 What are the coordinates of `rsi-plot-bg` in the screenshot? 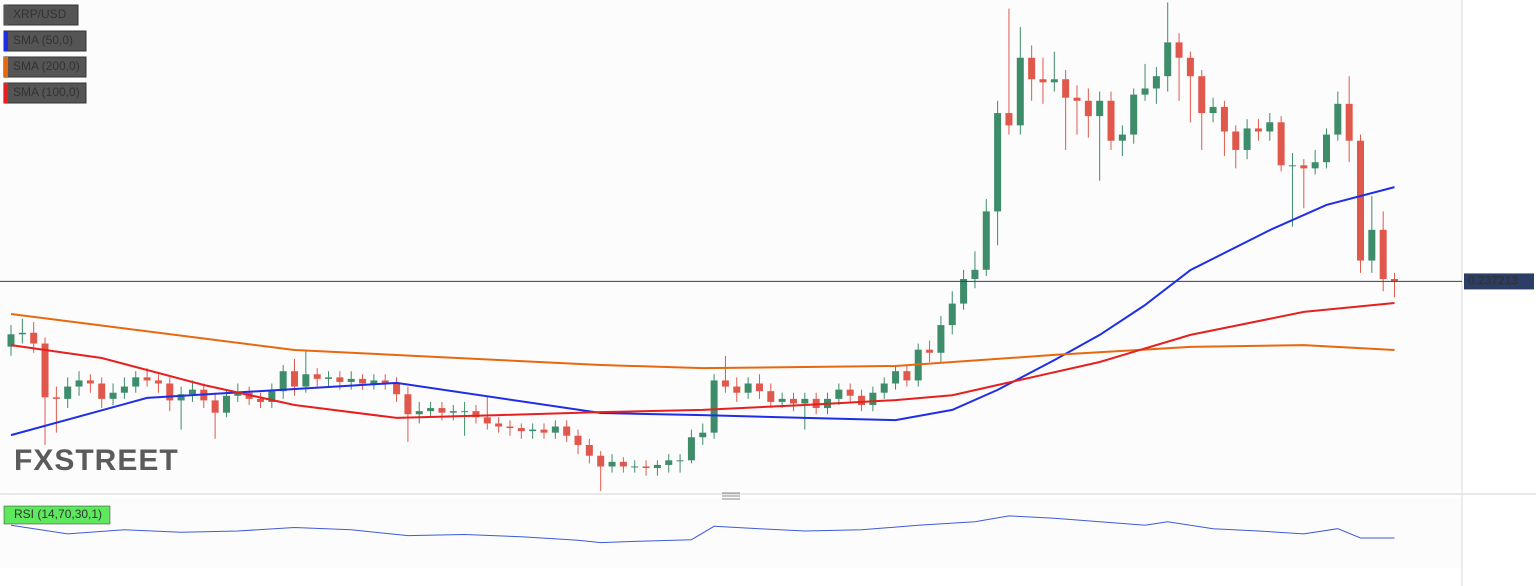 It's located at (731, 533).